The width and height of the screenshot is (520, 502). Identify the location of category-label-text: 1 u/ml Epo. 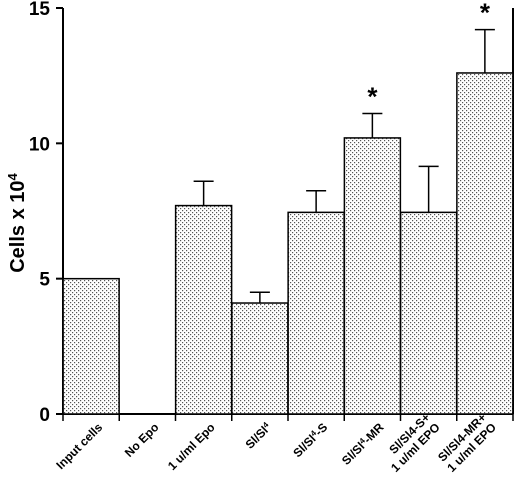
(191, 446).